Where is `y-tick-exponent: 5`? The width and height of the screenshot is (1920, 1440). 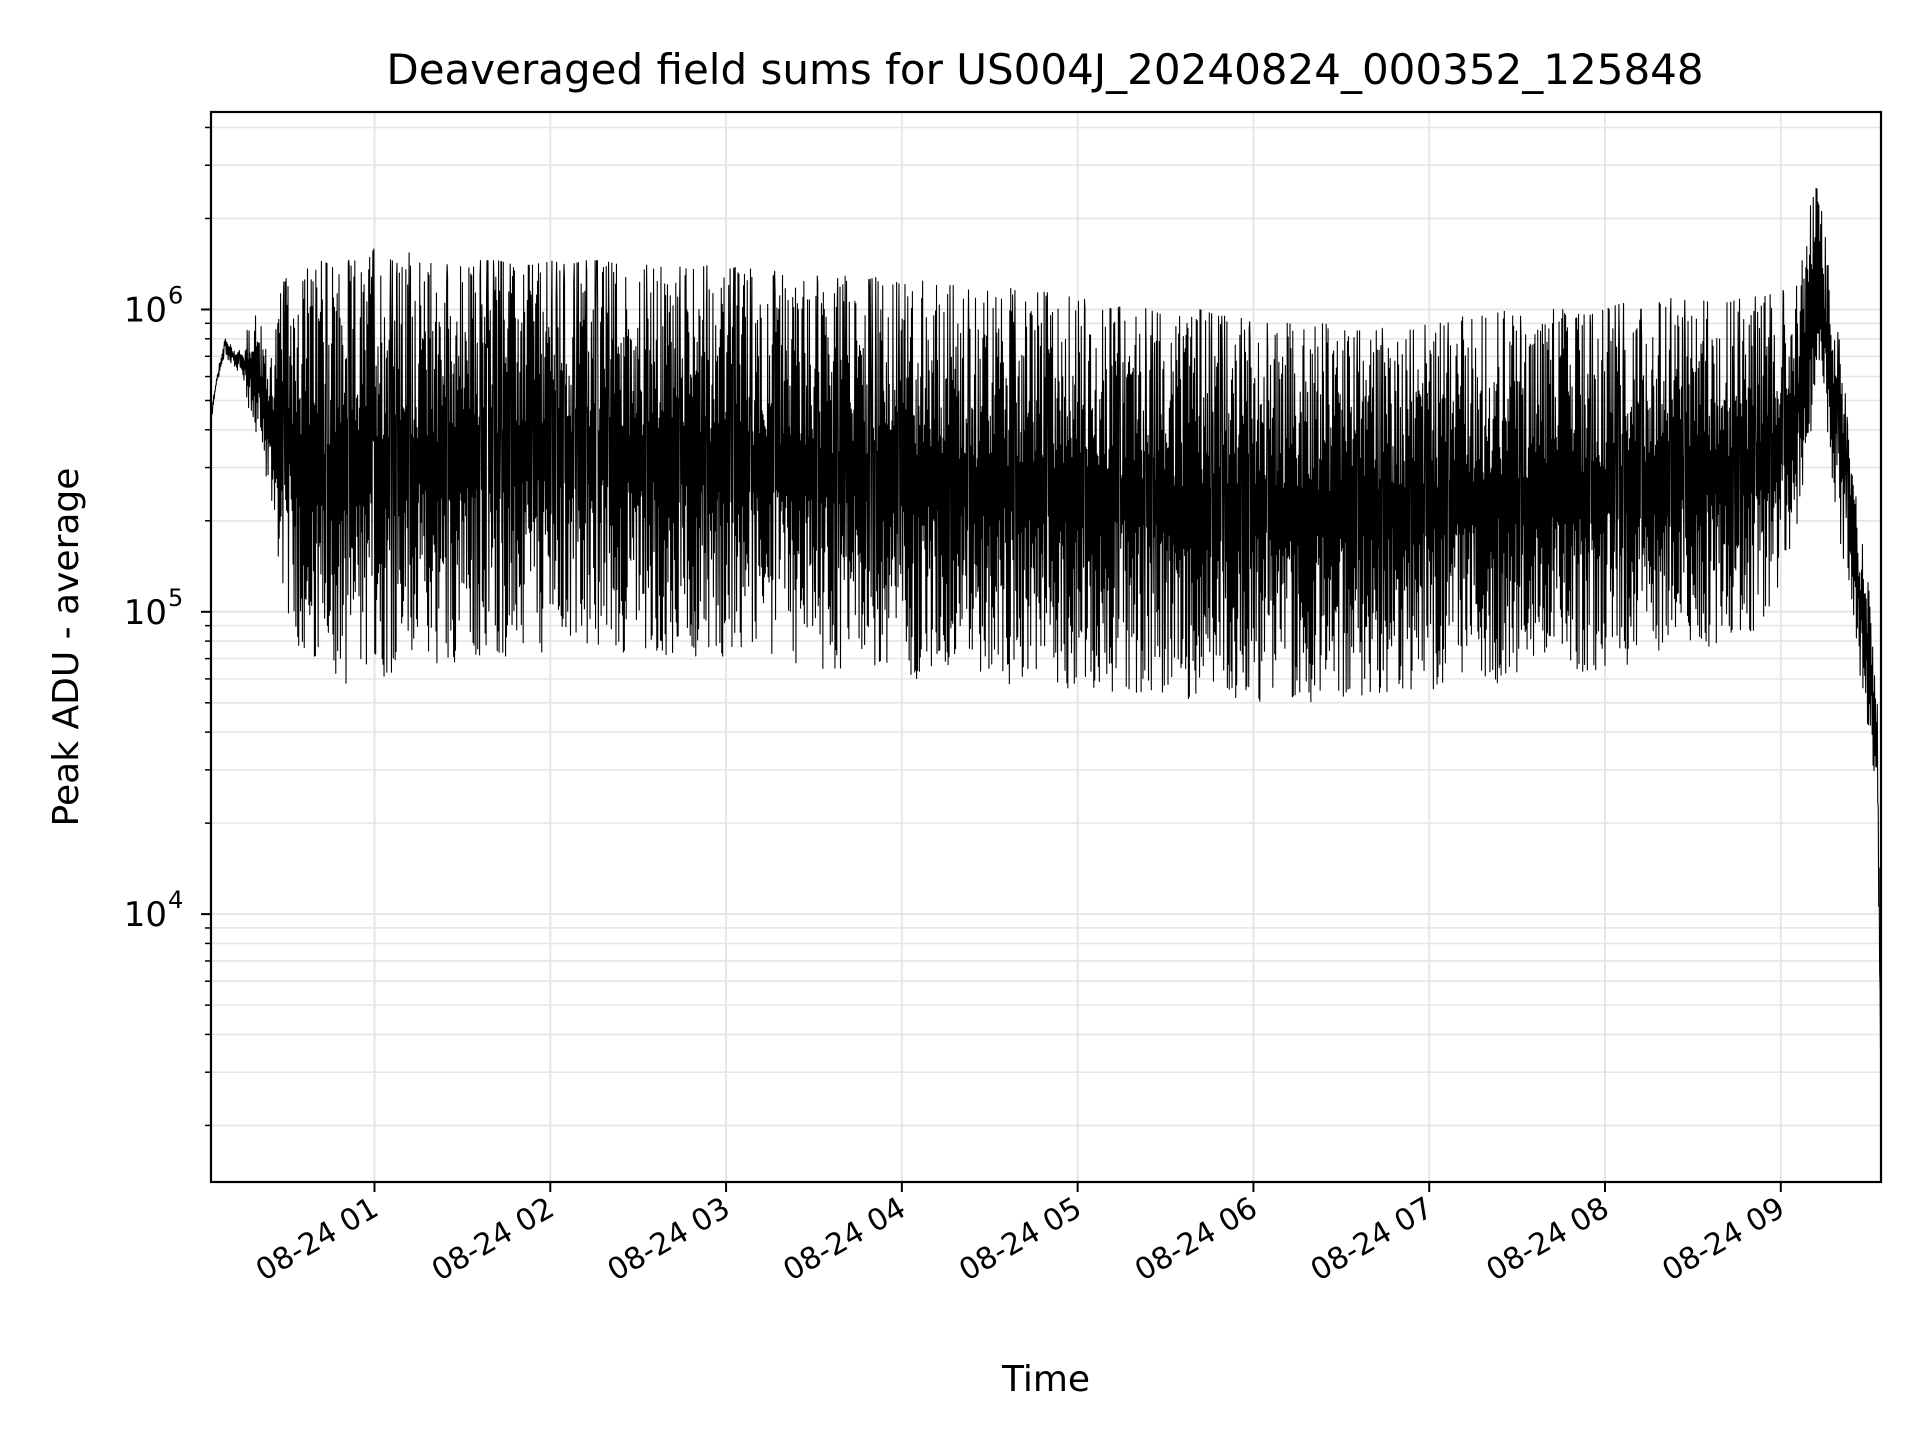
y-tick-exponent: 5 is located at coordinates (175, 598).